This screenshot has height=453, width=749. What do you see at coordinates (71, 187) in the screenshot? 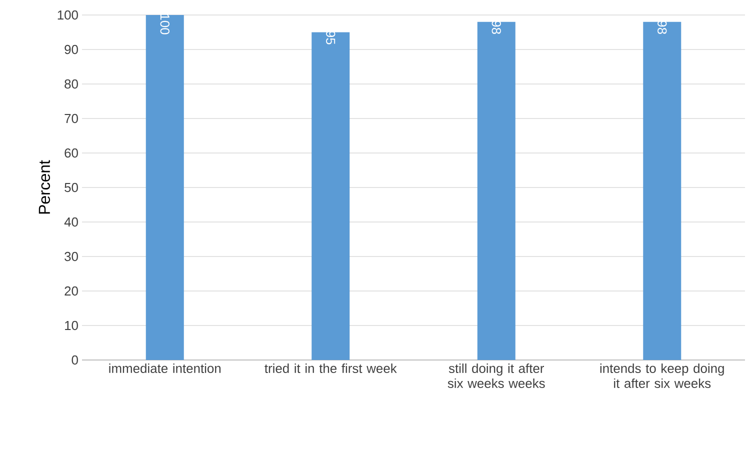
I see `y-tick-label: 50` at bounding box center [71, 187].